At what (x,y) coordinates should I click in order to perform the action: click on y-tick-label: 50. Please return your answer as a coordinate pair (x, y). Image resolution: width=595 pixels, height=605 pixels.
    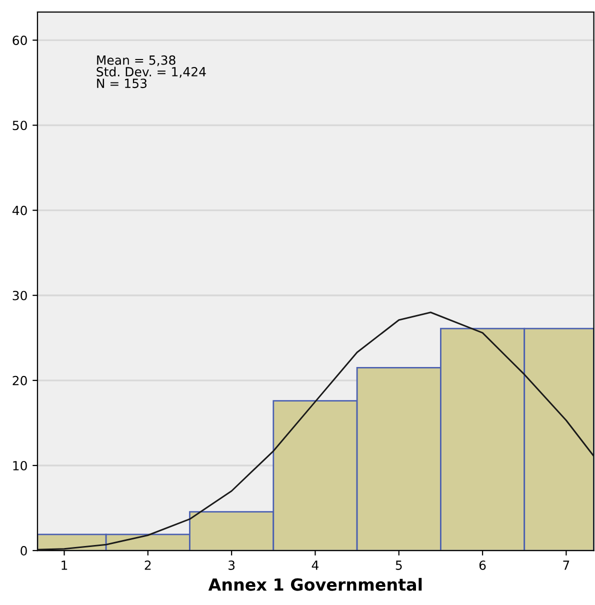
    Looking at the image, I should click on (19, 125).